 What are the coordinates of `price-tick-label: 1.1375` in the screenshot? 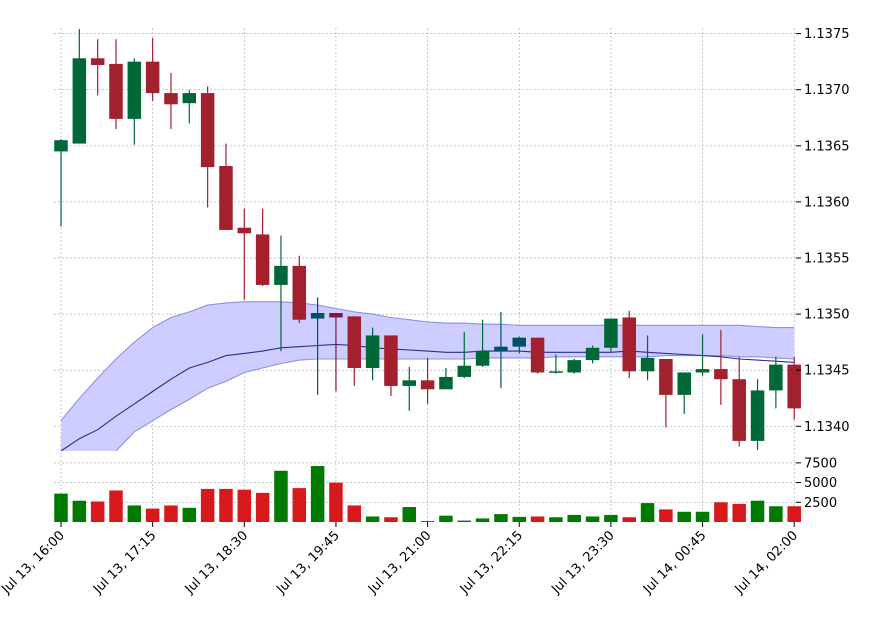 It's located at (827, 34).